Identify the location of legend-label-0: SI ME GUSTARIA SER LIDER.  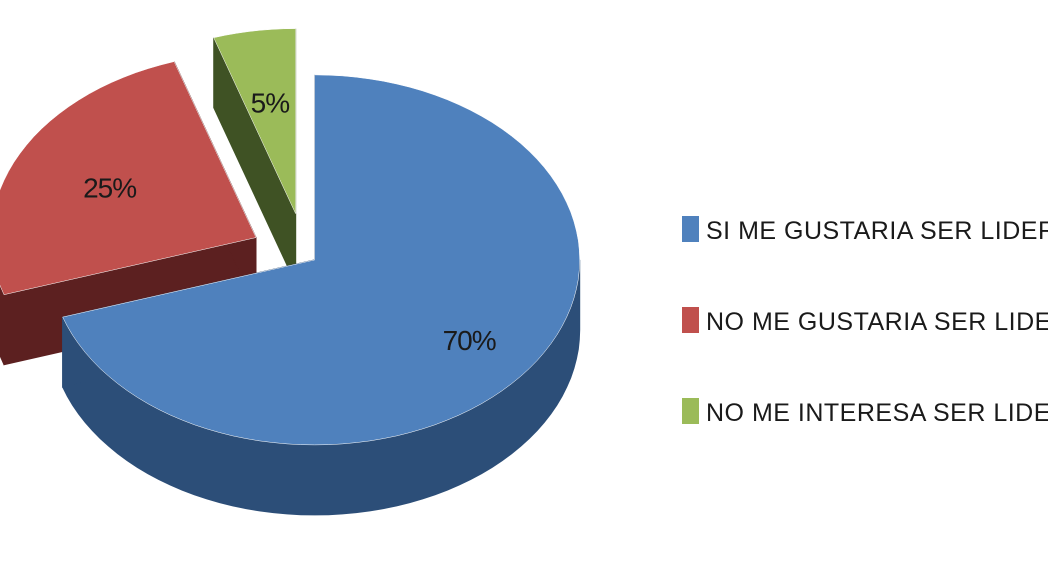
(877, 231).